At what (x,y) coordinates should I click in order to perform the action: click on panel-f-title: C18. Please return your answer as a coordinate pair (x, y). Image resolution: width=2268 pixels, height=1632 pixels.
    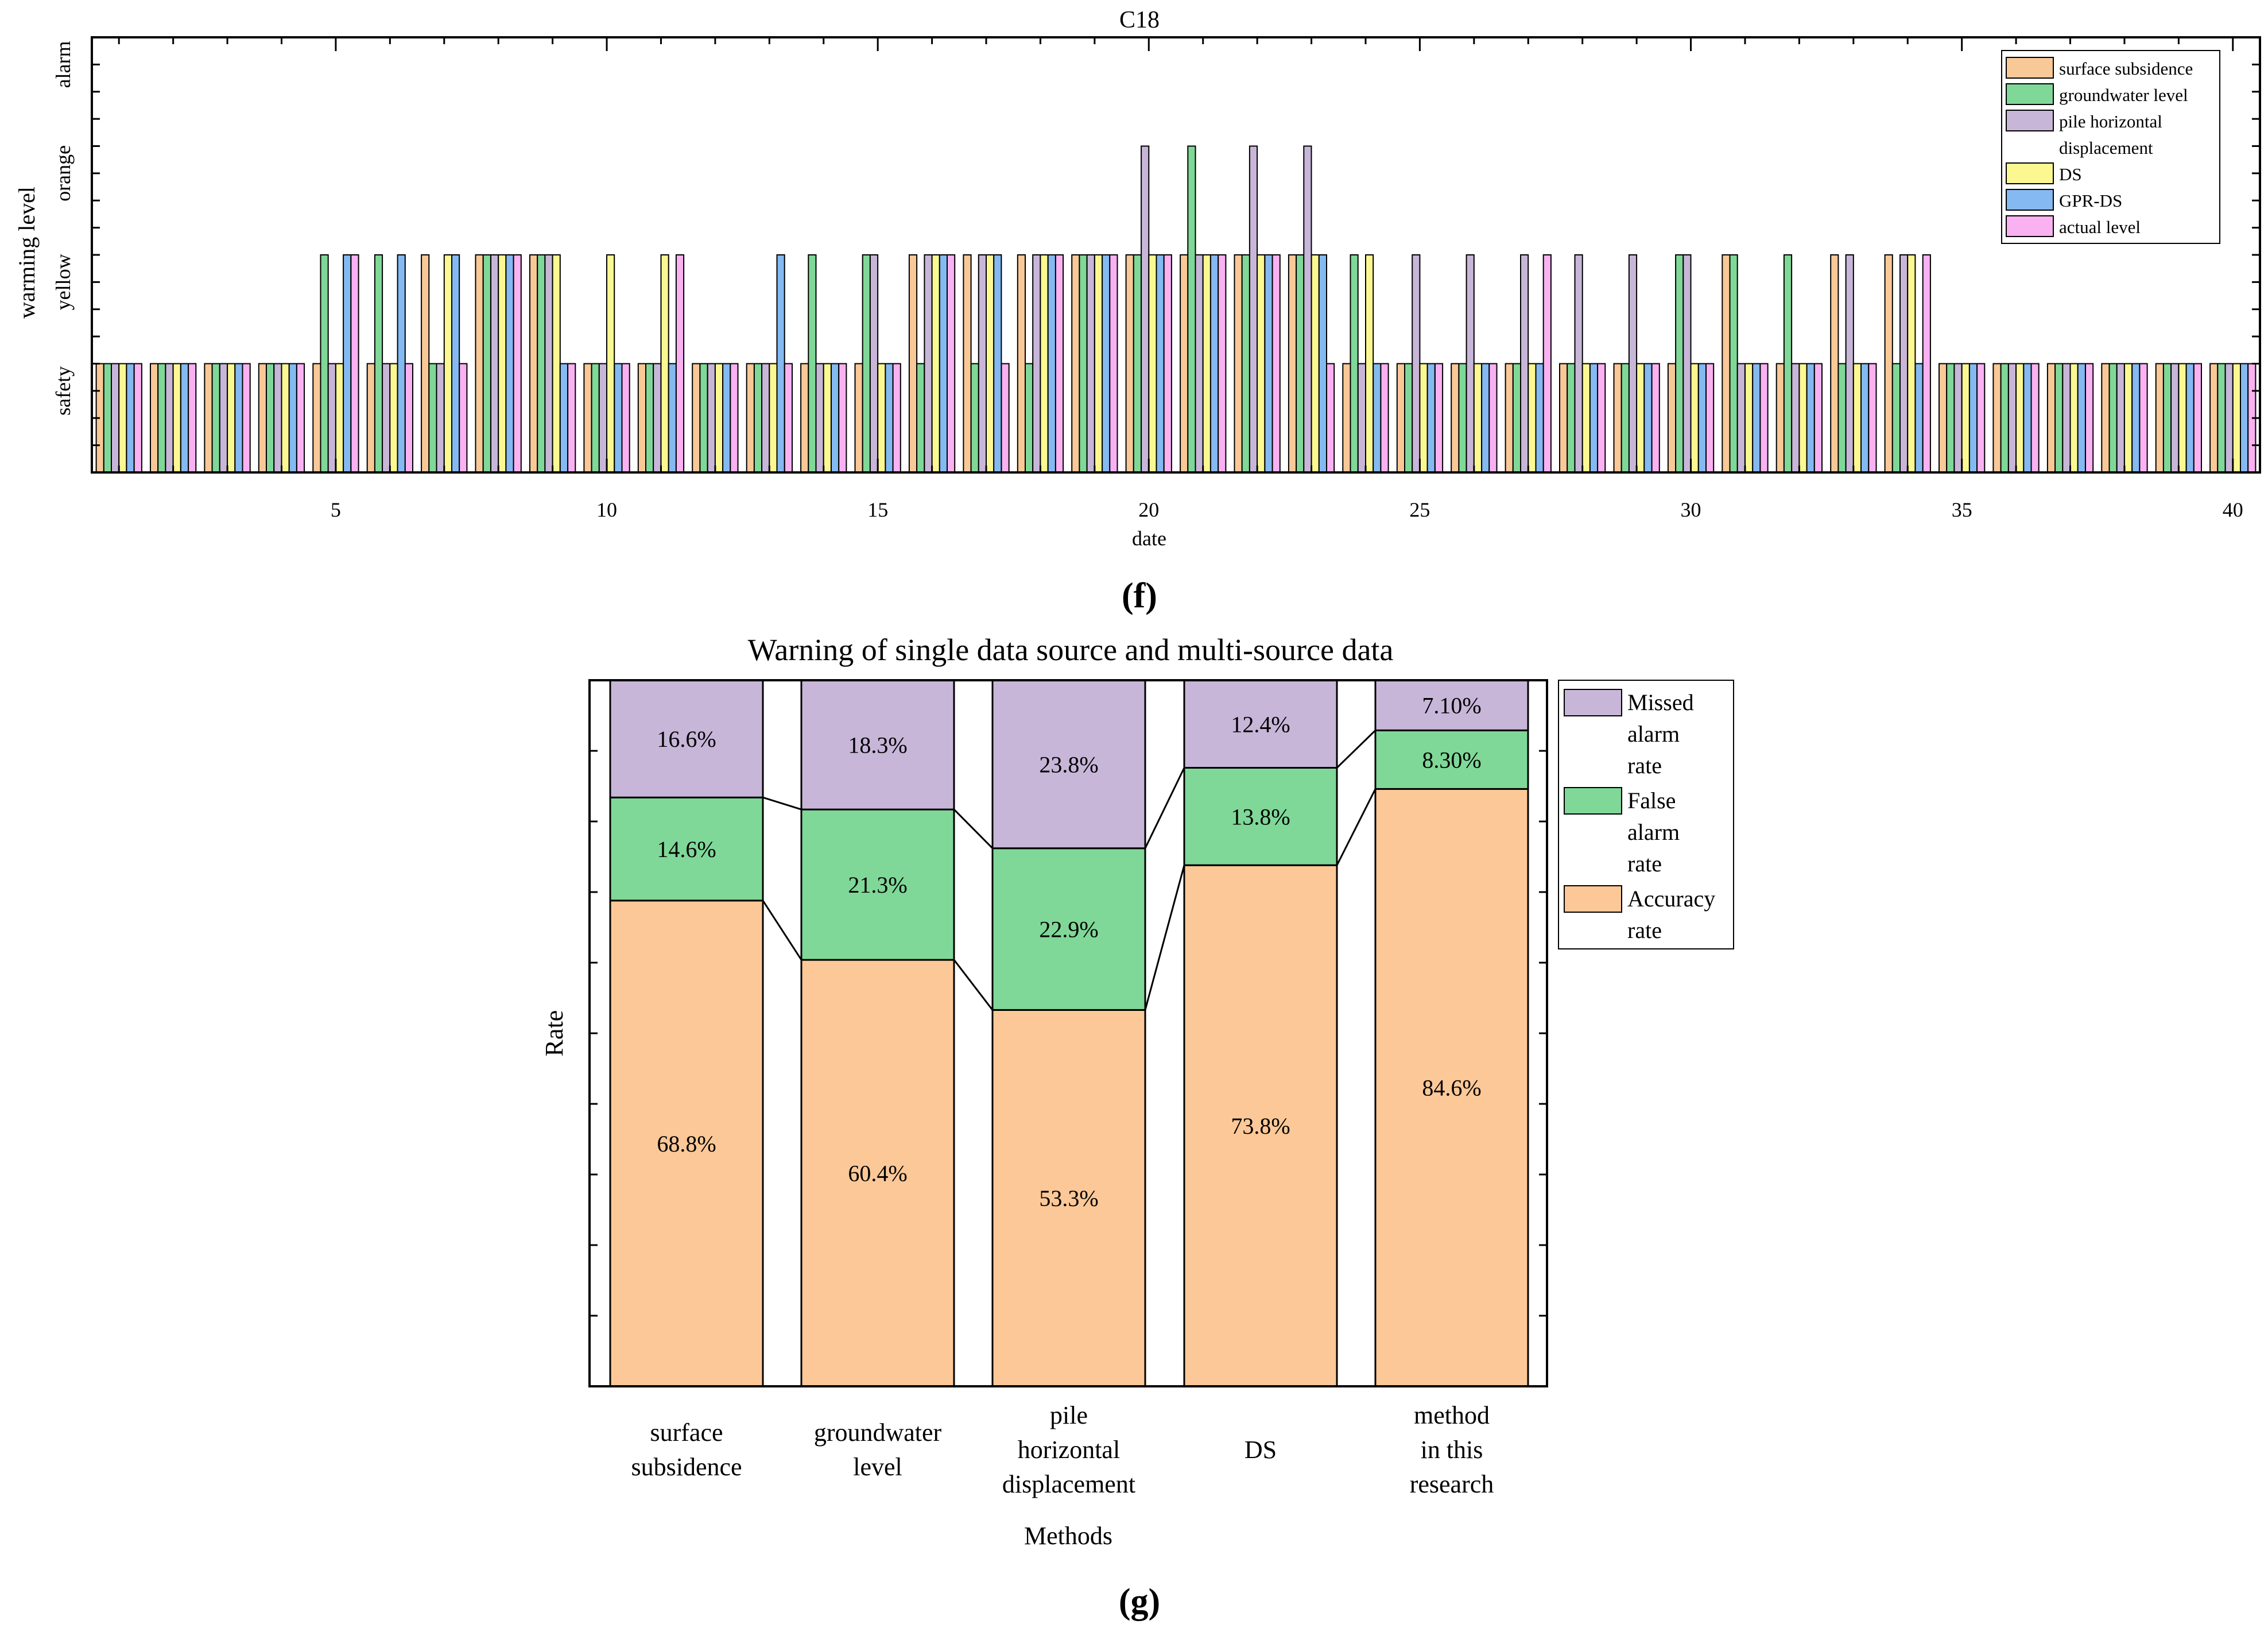
    Looking at the image, I should click on (1139, 20).